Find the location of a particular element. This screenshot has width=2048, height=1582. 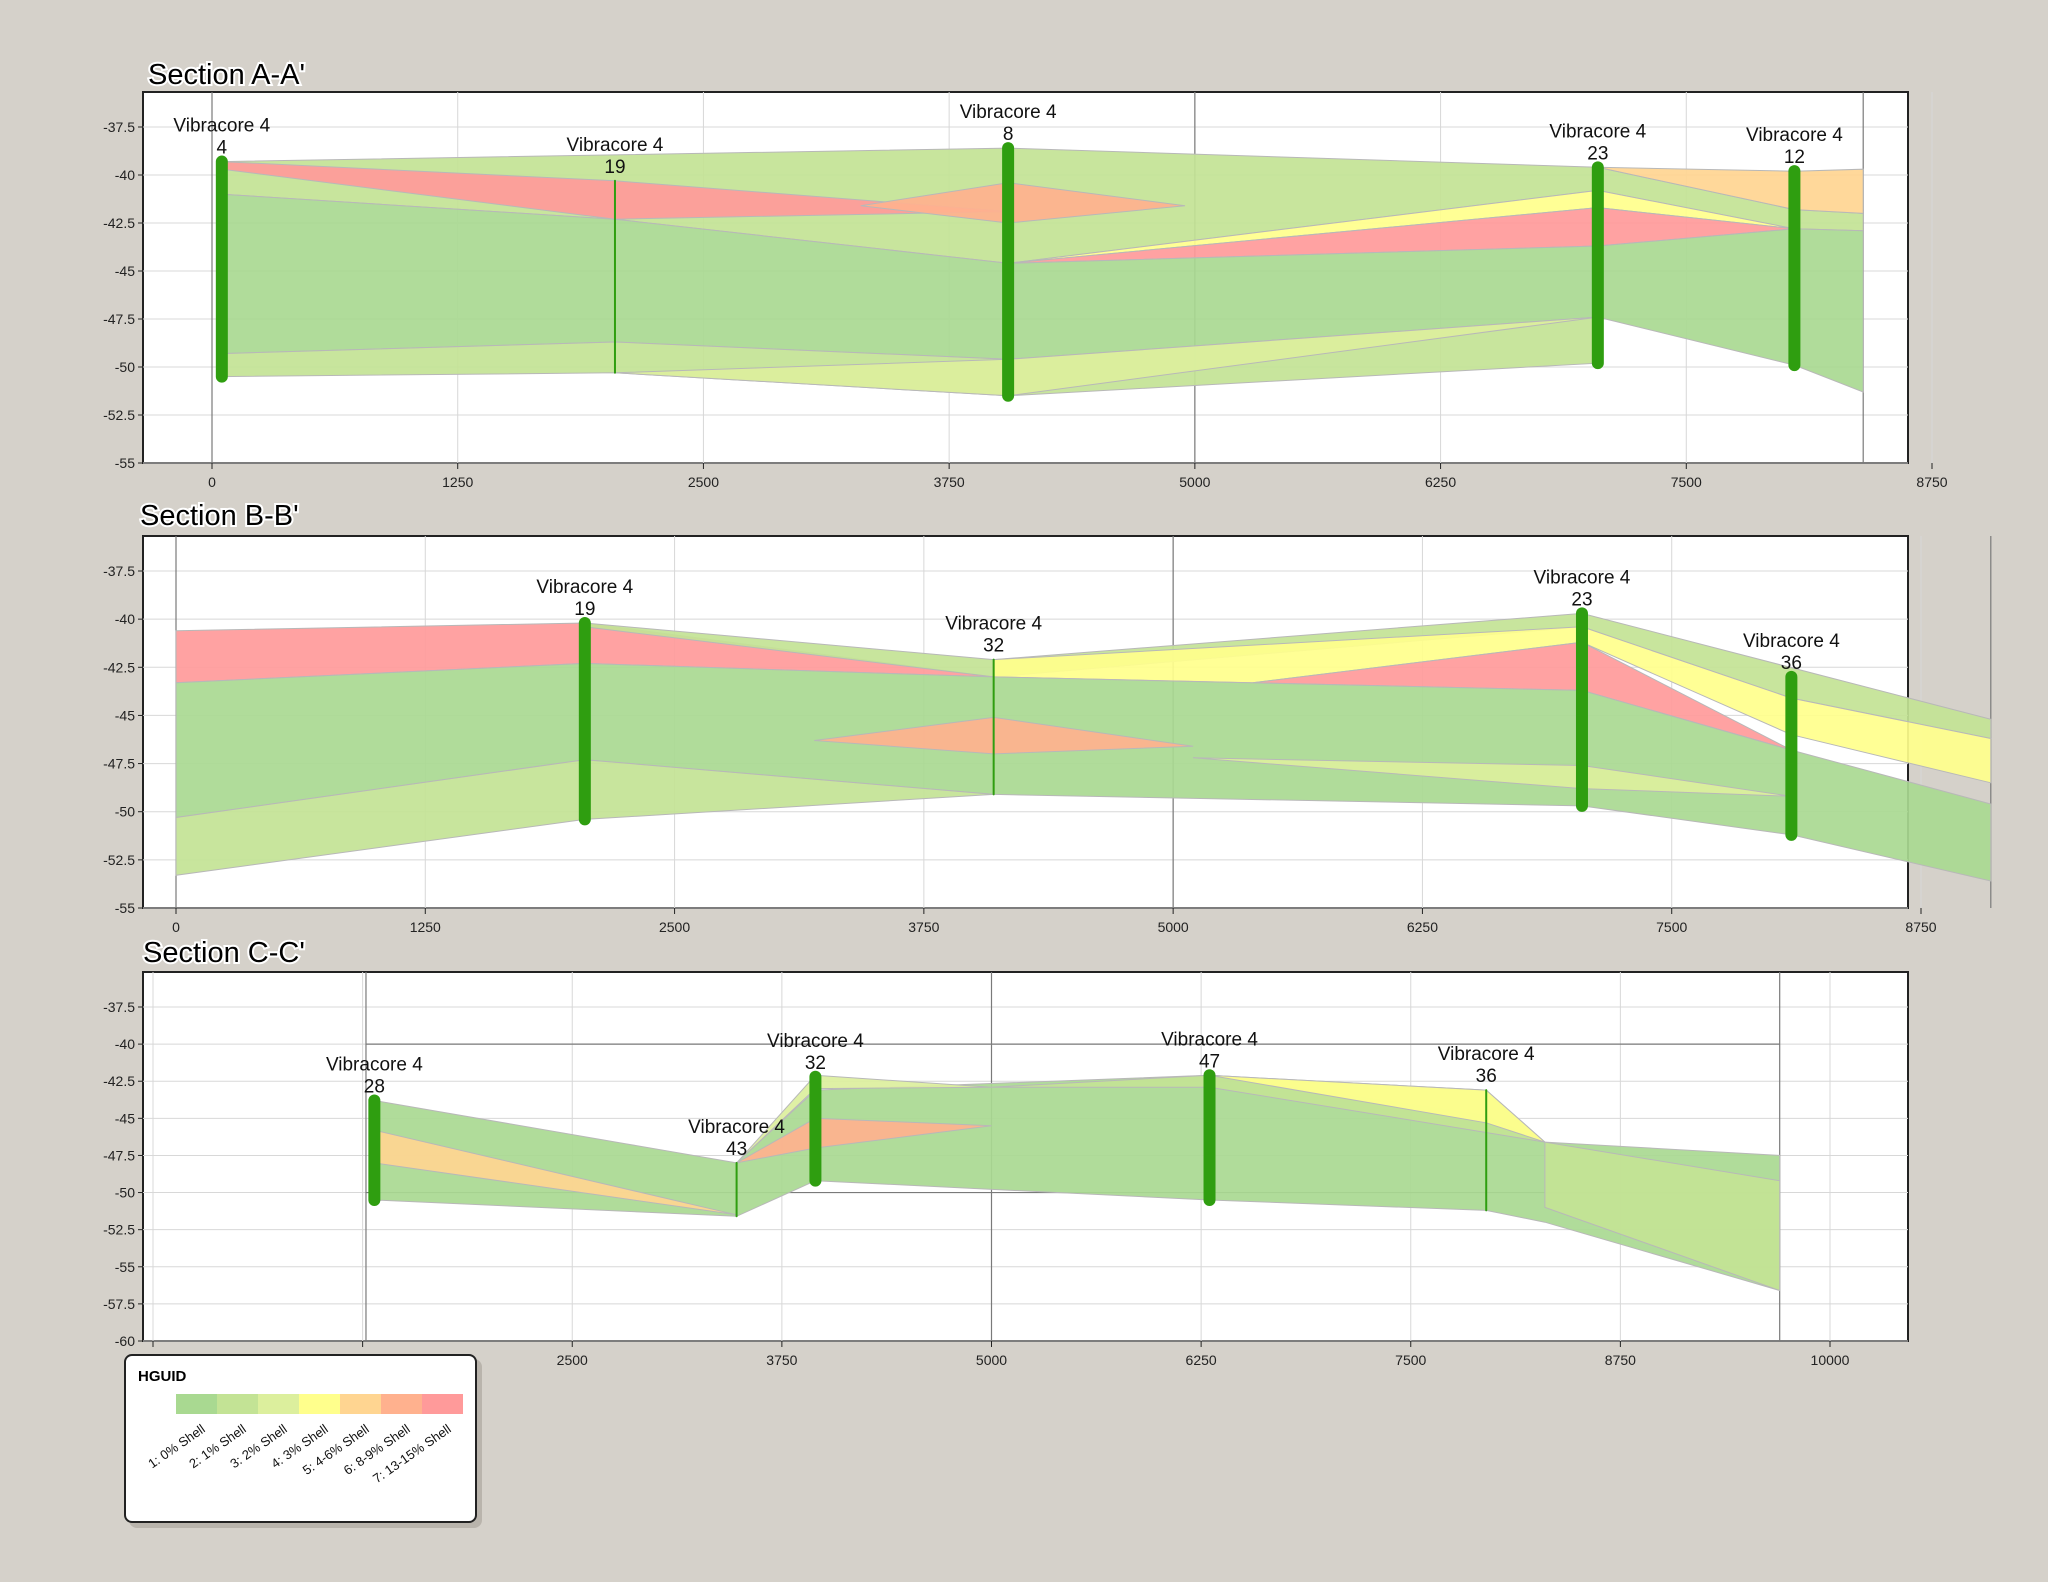

y-tick-label: -57.5 is located at coordinates (119, 1304).